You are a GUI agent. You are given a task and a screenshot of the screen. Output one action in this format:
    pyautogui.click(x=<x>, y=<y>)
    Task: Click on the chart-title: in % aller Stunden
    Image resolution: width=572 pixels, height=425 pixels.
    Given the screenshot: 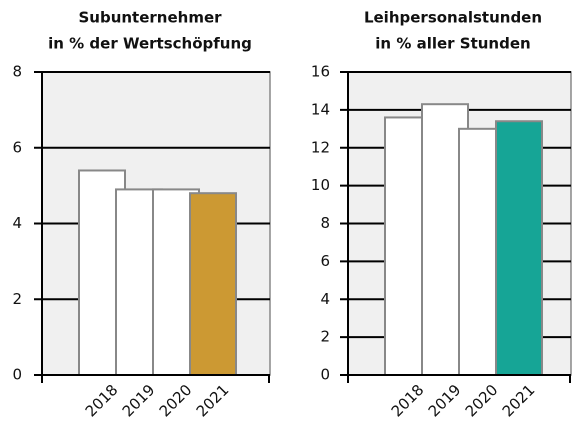 What is the action you would take?
    pyautogui.click(x=452, y=44)
    